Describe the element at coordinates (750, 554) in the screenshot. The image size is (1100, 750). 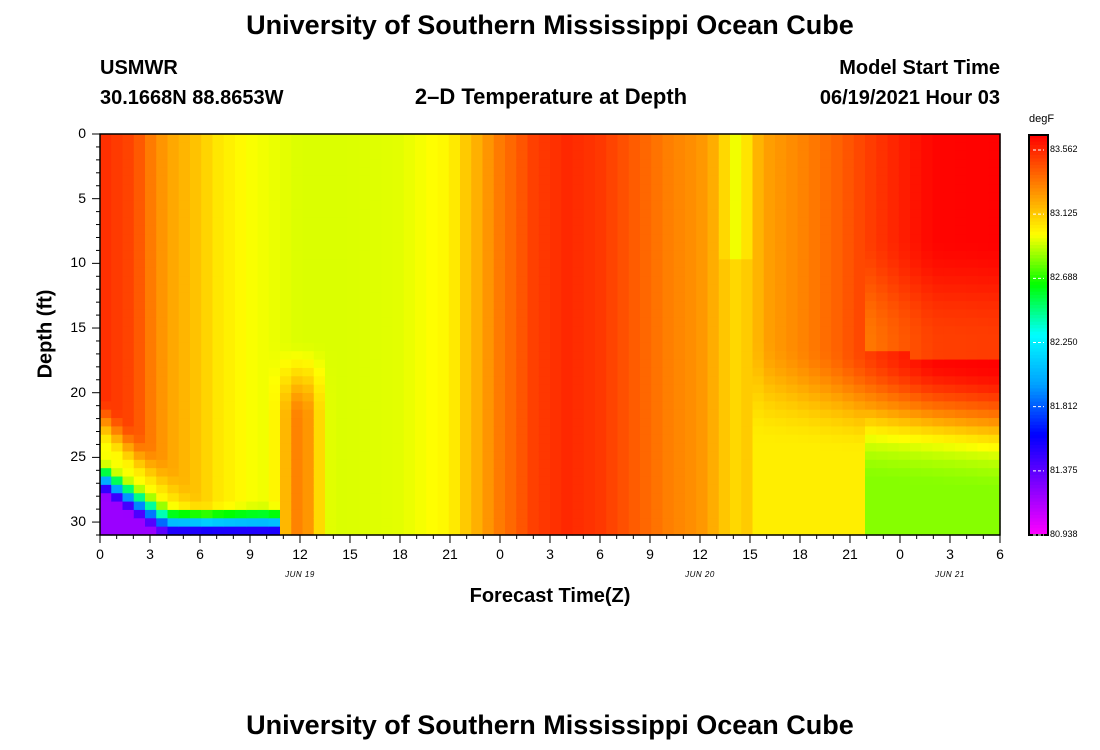
I see `x-tick-label: 15` at that location.